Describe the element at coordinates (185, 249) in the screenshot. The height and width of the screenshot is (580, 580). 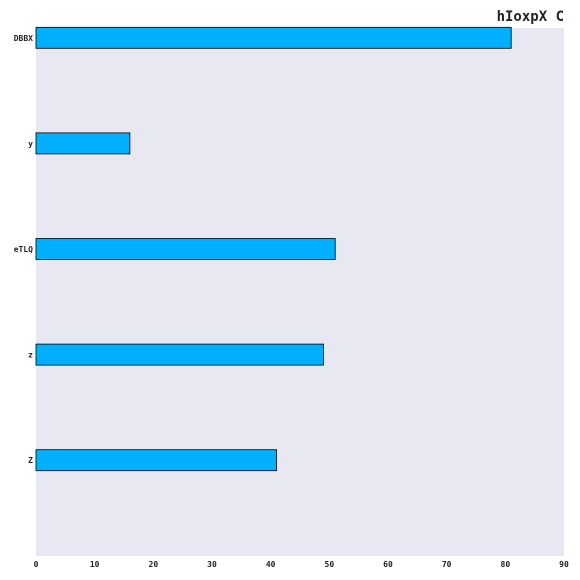
I see `bar-eTLQ` at that location.